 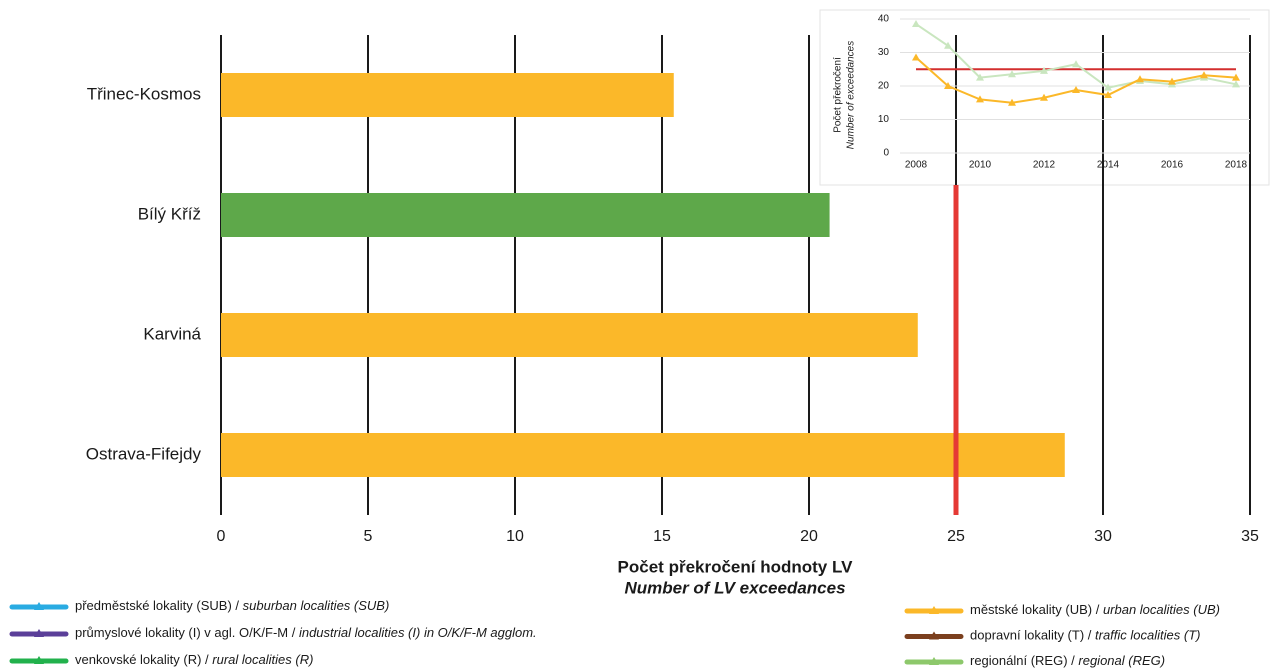 What do you see at coordinates (144, 93) in the screenshot?
I see `y-tick-label: Třinec-Kosmos` at bounding box center [144, 93].